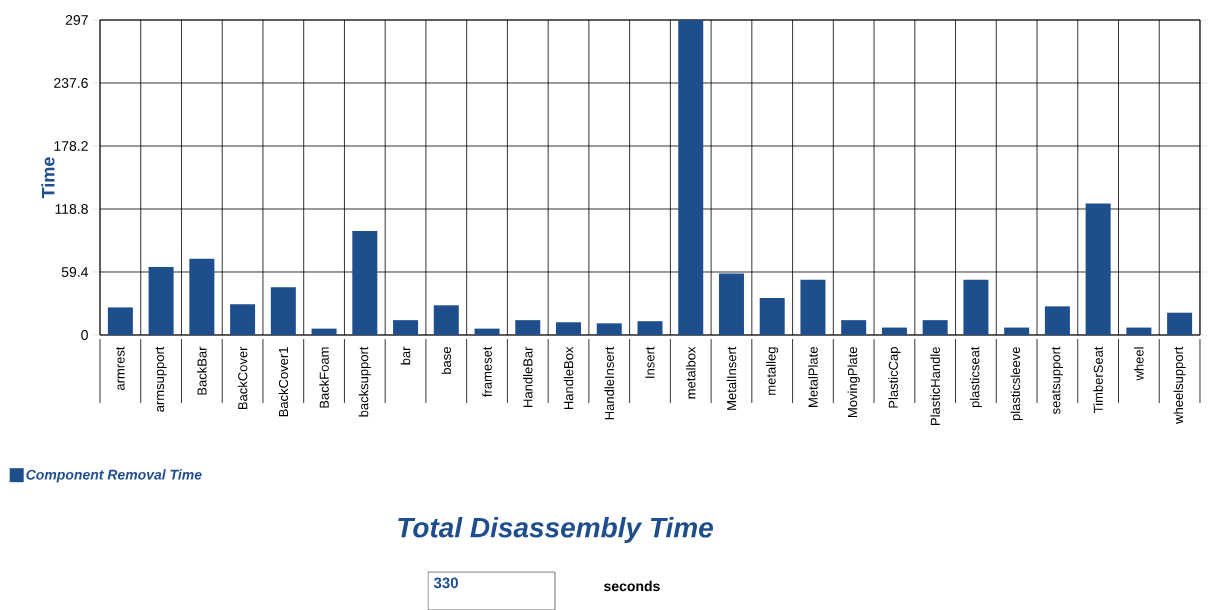 The width and height of the screenshot is (1209, 610). What do you see at coordinates (1098, 379) in the screenshot?
I see `x-tick-label: TimberSeat` at bounding box center [1098, 379].